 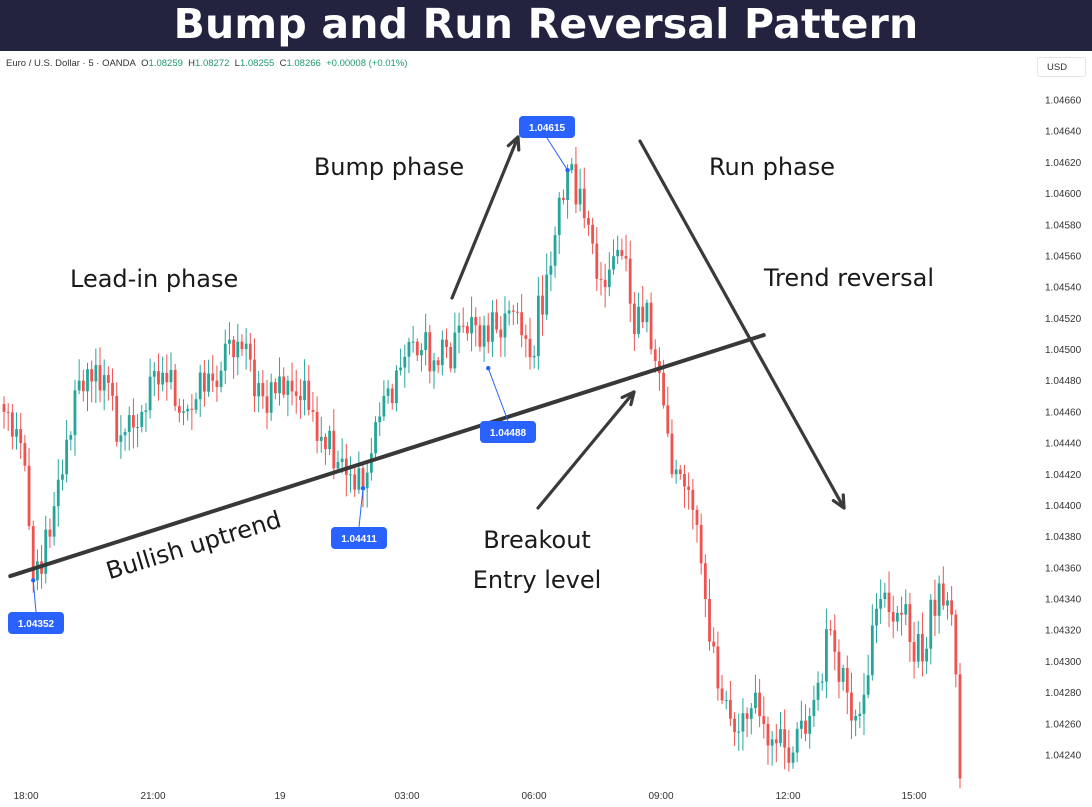 I want to click on y-tick-label: 1.04480, so click(x=1063, y=381).